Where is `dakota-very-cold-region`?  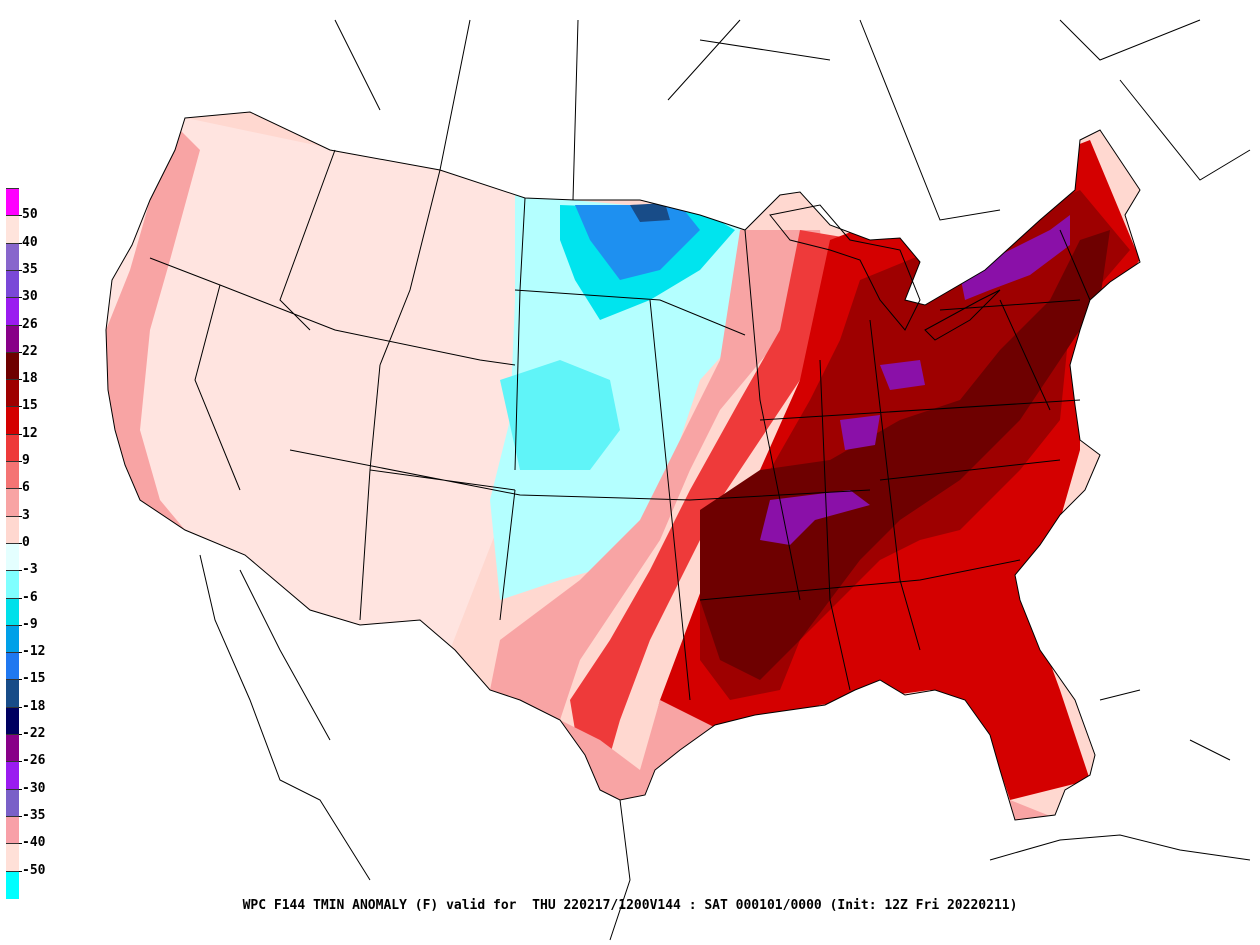 dakota-very-cold-region is located at coordinates (637, 242).